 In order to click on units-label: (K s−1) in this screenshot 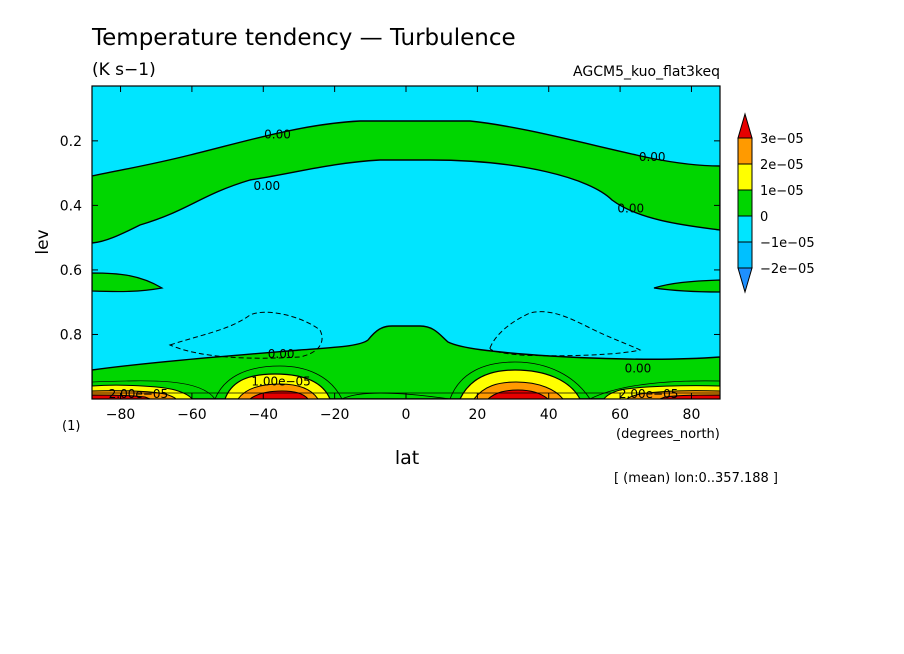, I will do `click(124, 70)`.